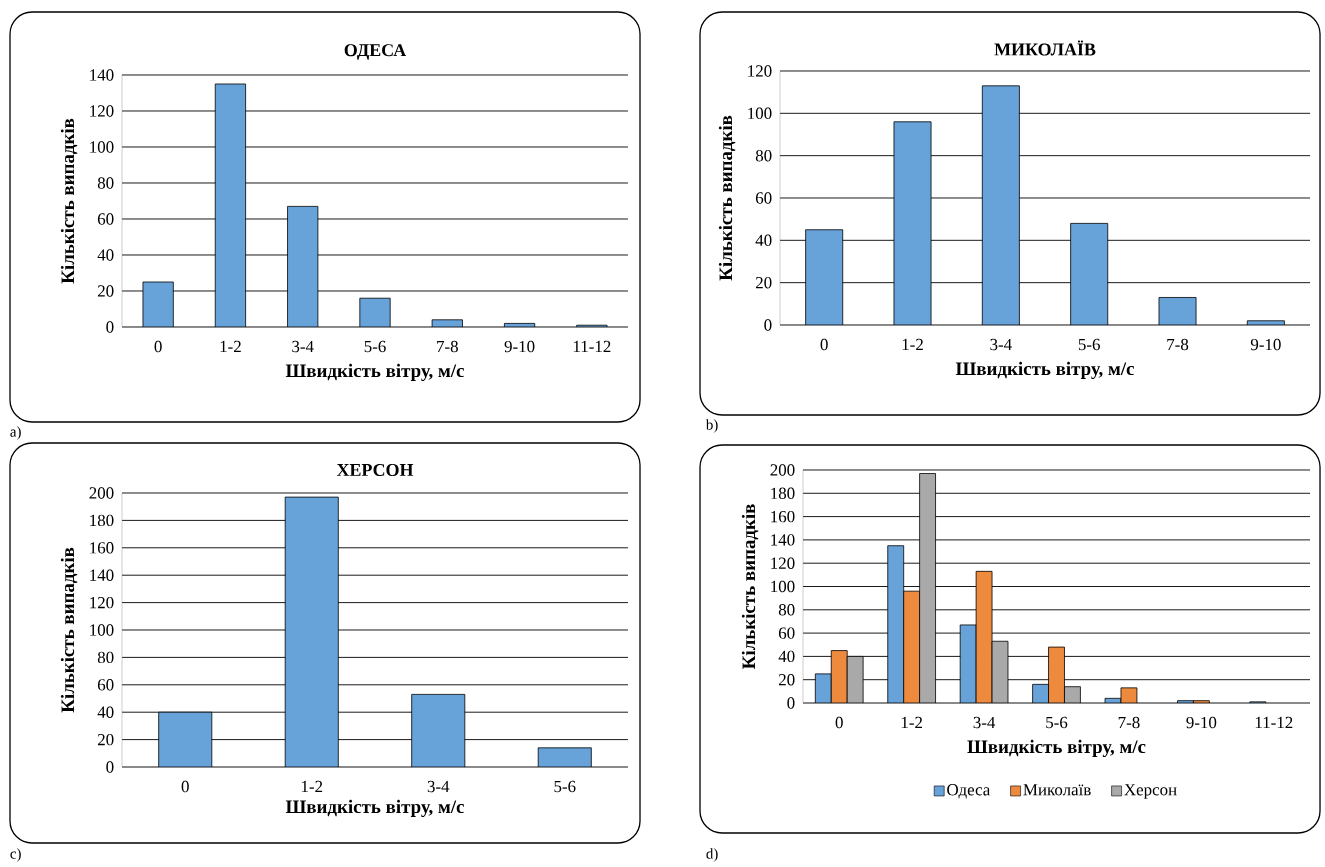 This screenshot has width=1325, height=867. What do you see at coordinates (15, 433) in the screenshot?
I see `text: a)` at bounding box center [15, 433].